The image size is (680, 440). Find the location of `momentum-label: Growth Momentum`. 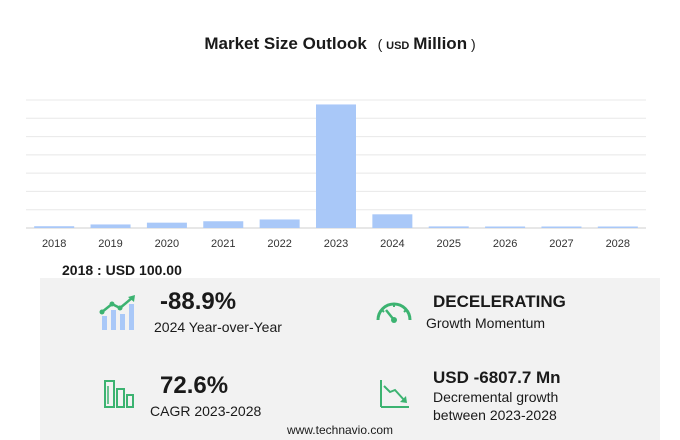

momentum-label: Growth Momentum is located at coordinates (486, 323).